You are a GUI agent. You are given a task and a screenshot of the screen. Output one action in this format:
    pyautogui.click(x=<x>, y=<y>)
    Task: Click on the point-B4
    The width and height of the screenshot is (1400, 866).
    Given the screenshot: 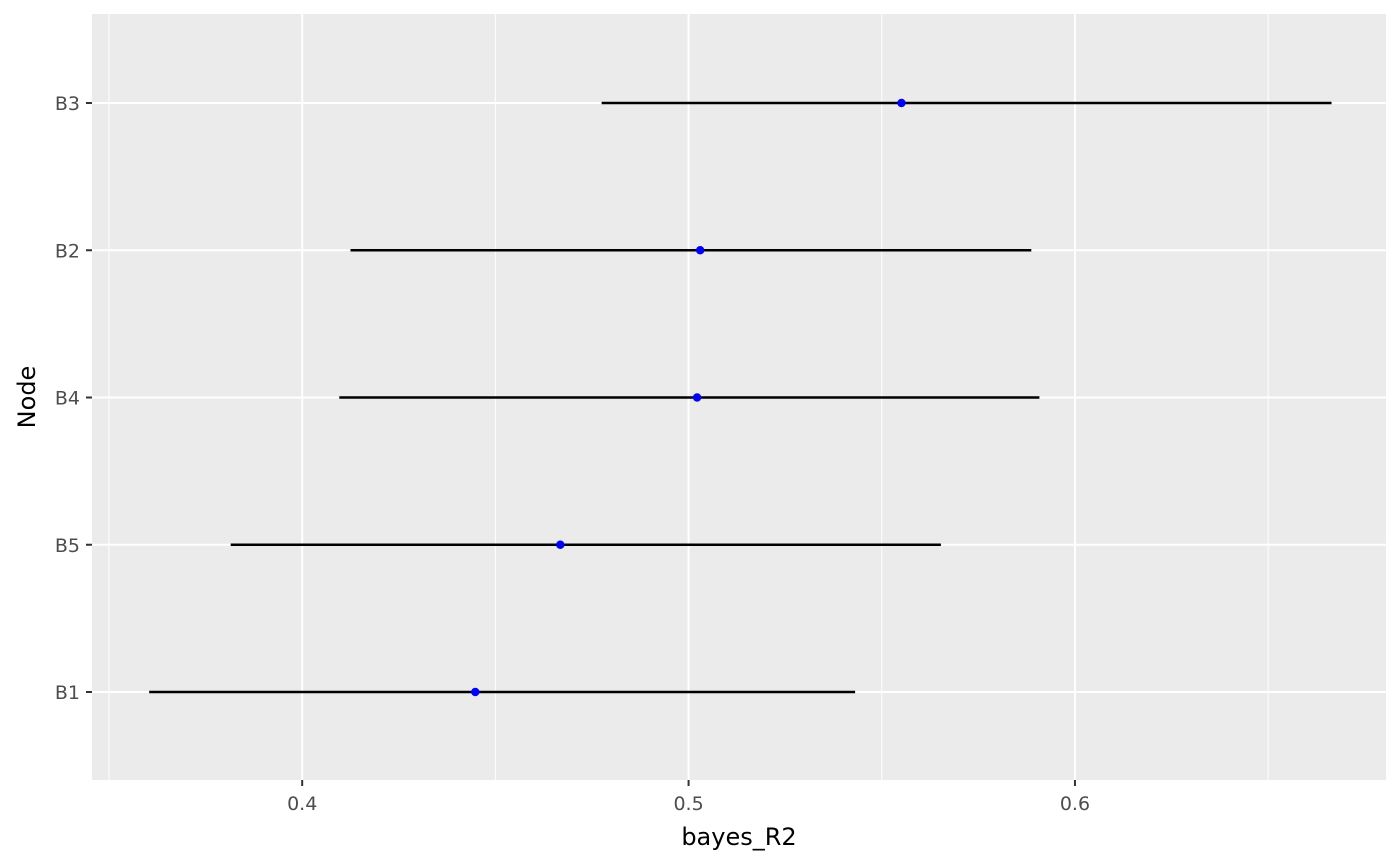 What is the action you would take?
    pyautogui.click(x=697, y=397)
    